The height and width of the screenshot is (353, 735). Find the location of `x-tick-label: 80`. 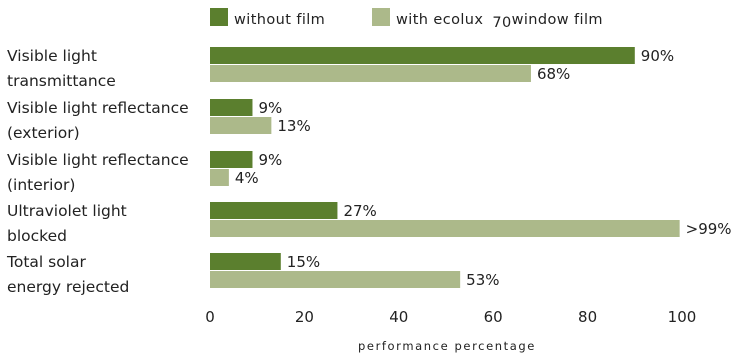

x-tick-label: 80 is located at coordinates (587, 317).